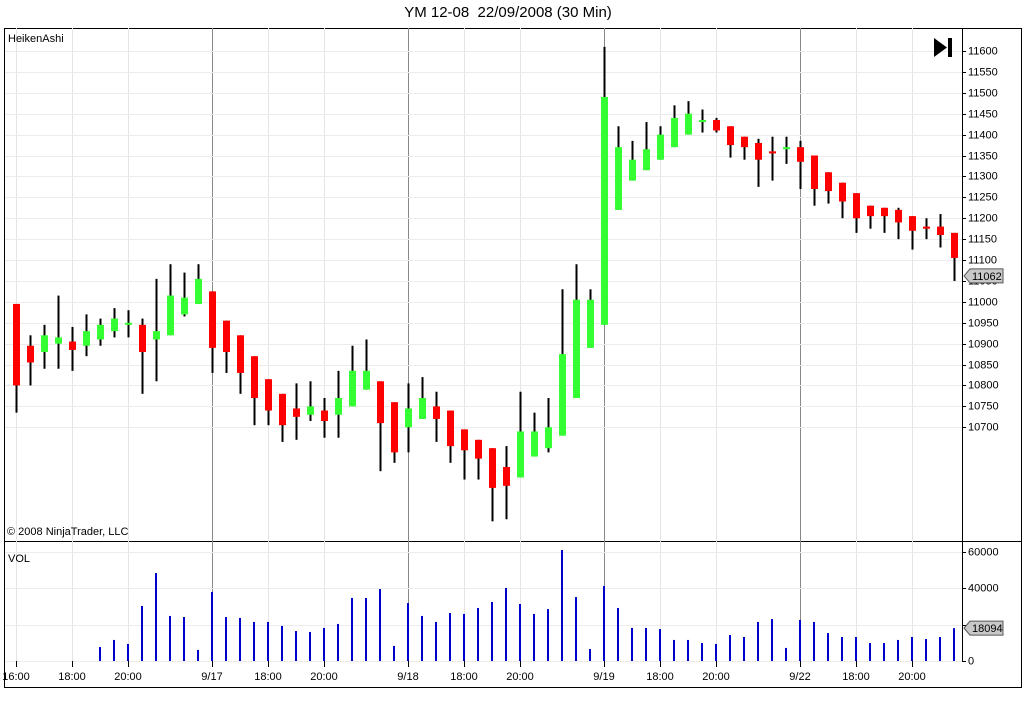 This screenshot has width=1024, height=708. What do you see at coordinates (983, 218) in the screenshot?
I see `y-tick-label: 11200` at bounding box center [983, 218].